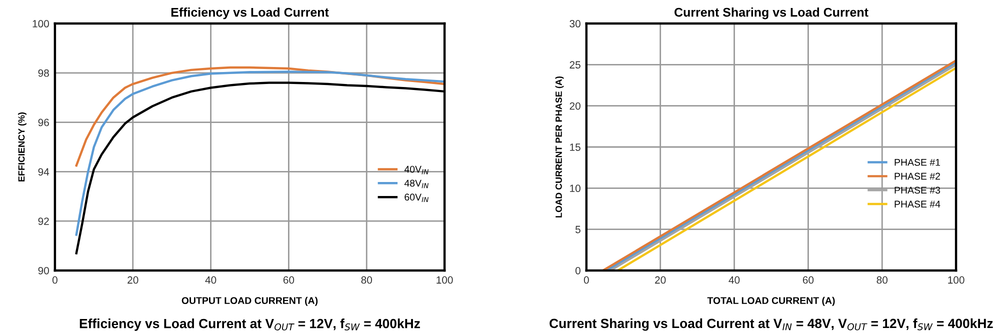 The height and width of the screenshot is (336, 999). I want to click on legend-label: PHASE #1, so click(917, 162).